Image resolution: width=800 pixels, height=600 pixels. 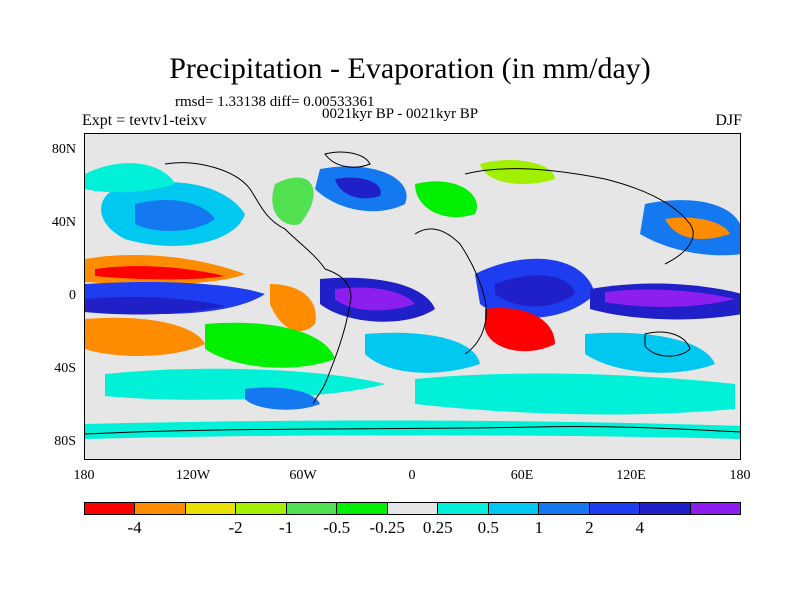 I want to click on coast-greenland, so click(x=347, y=159).